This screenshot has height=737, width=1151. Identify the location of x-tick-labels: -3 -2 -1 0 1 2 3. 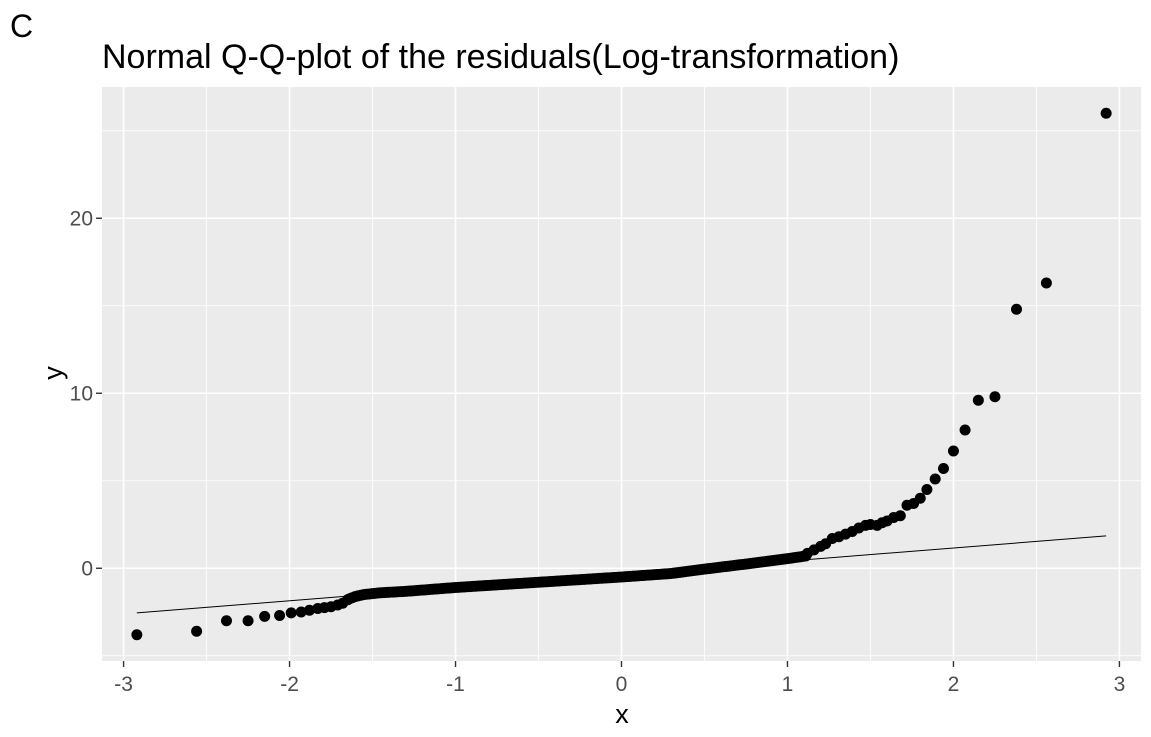
(619, 684).